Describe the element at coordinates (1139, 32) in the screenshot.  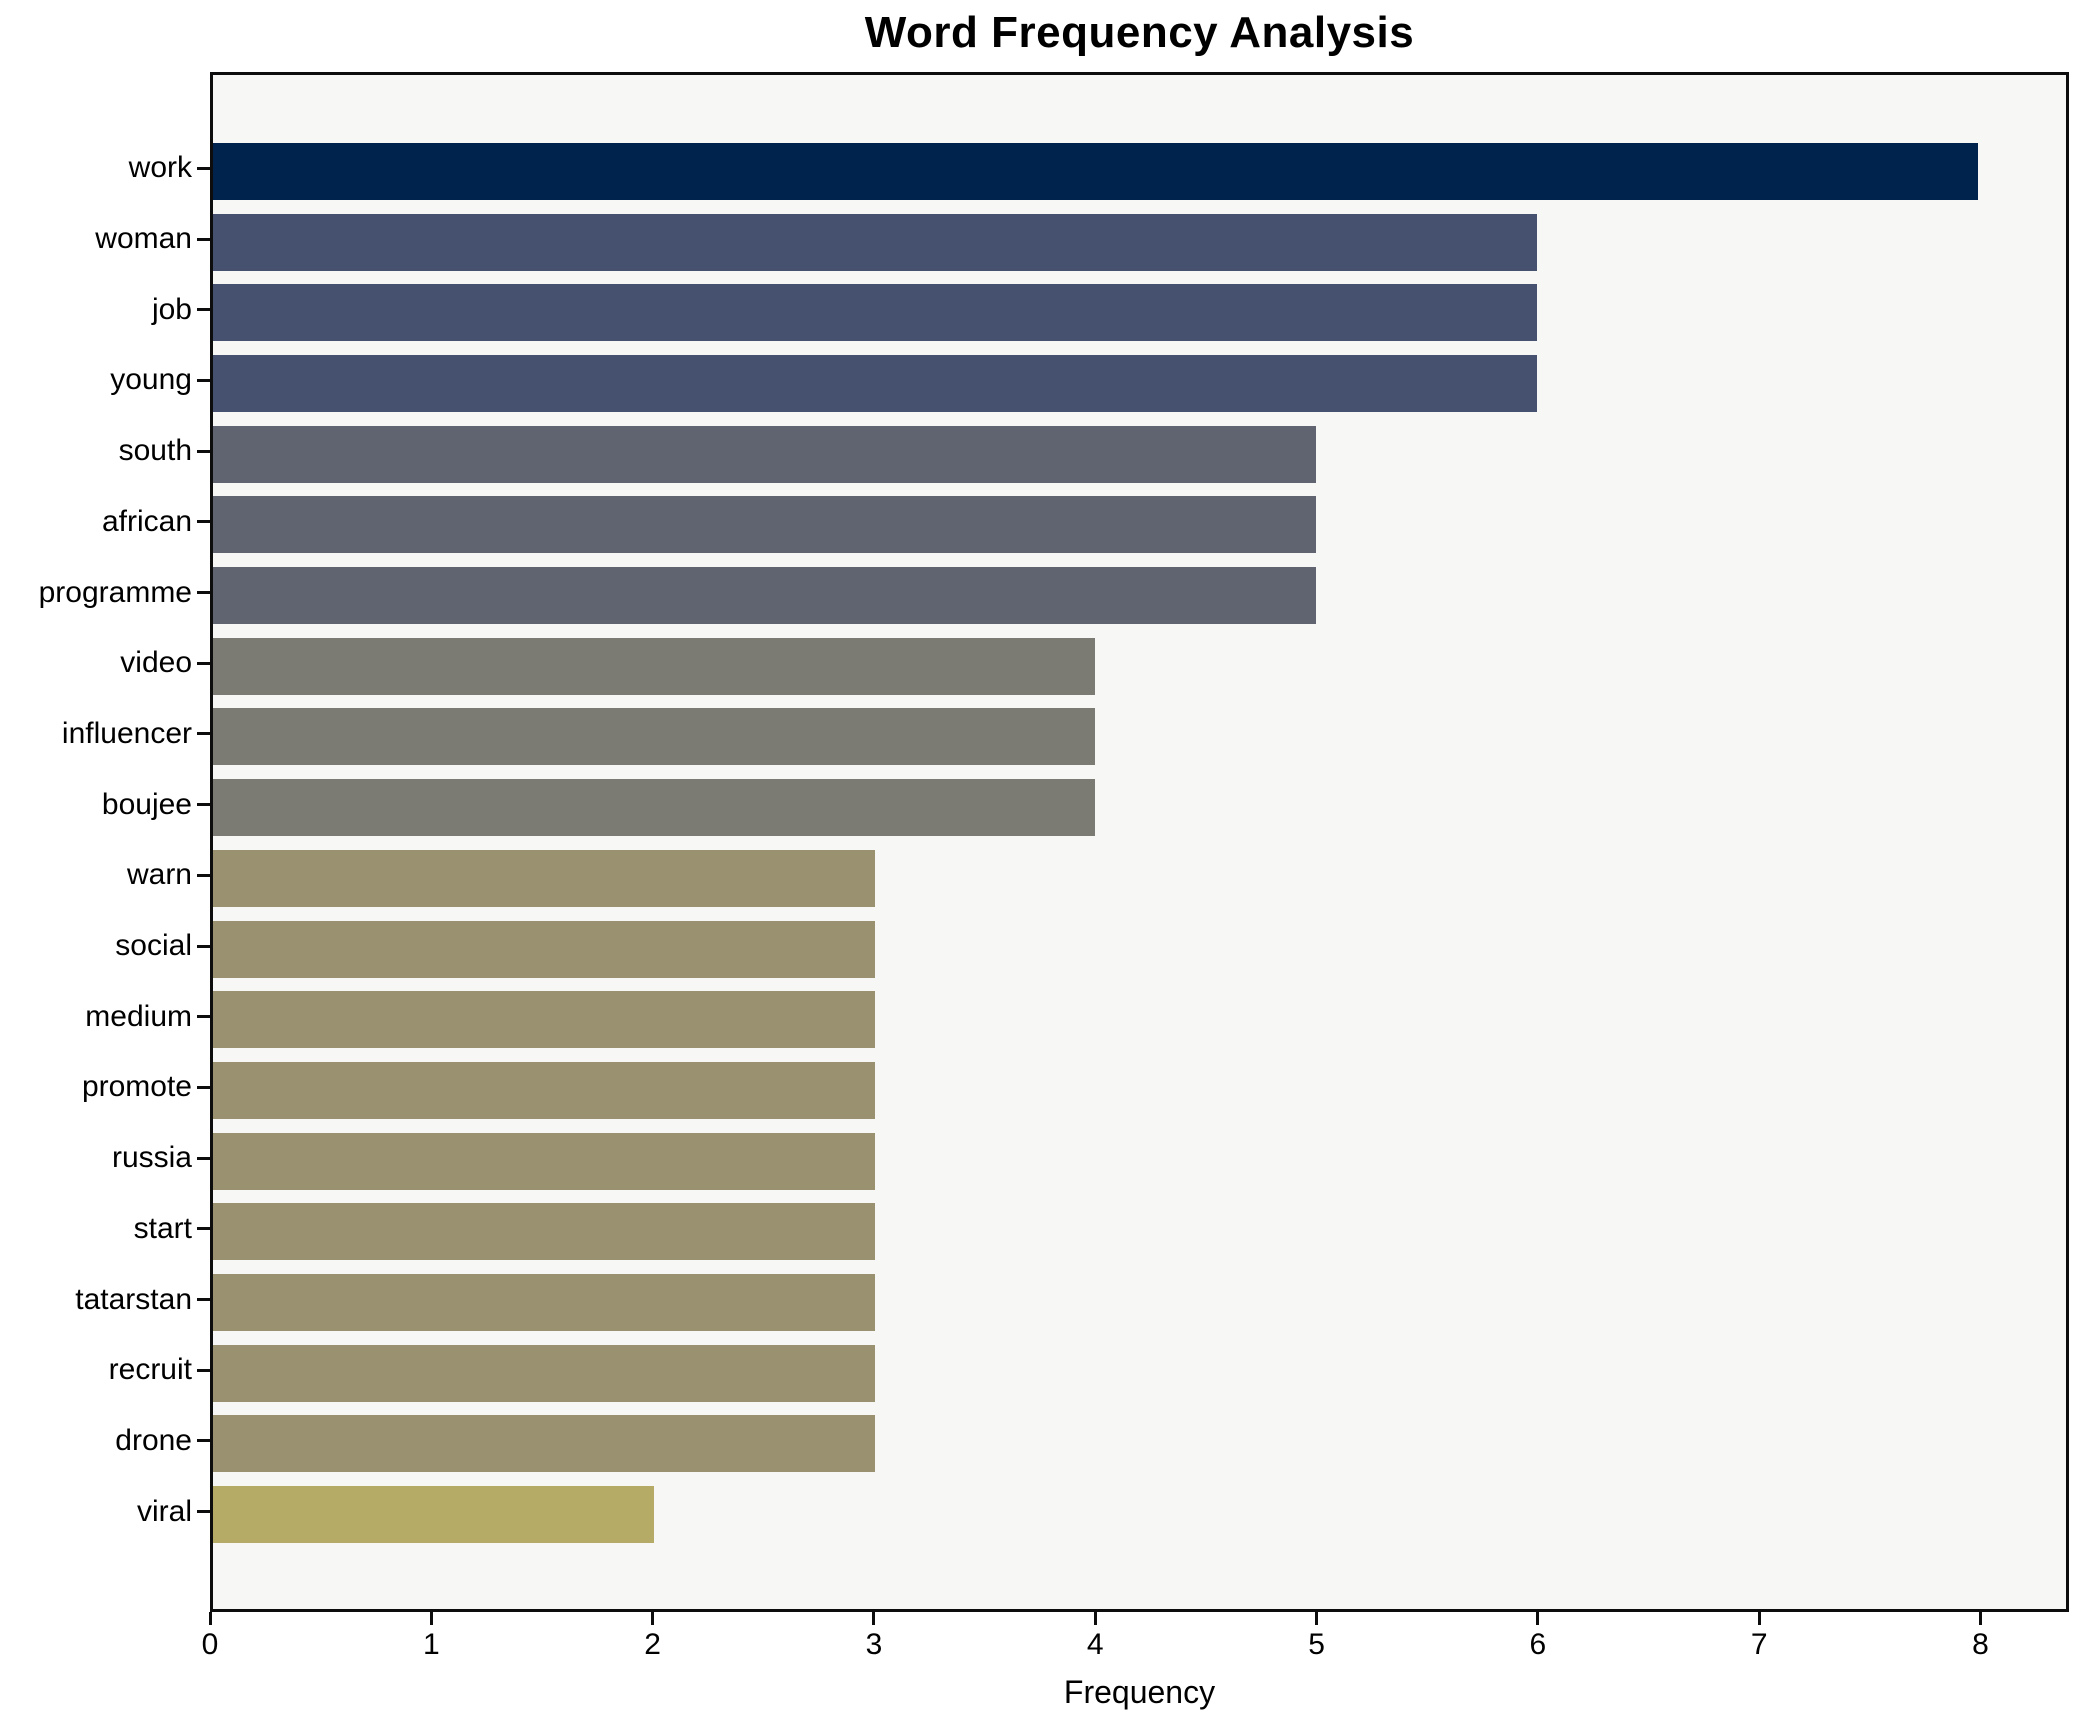
I see `chart-title: Word Frequency Analysis` at that location.